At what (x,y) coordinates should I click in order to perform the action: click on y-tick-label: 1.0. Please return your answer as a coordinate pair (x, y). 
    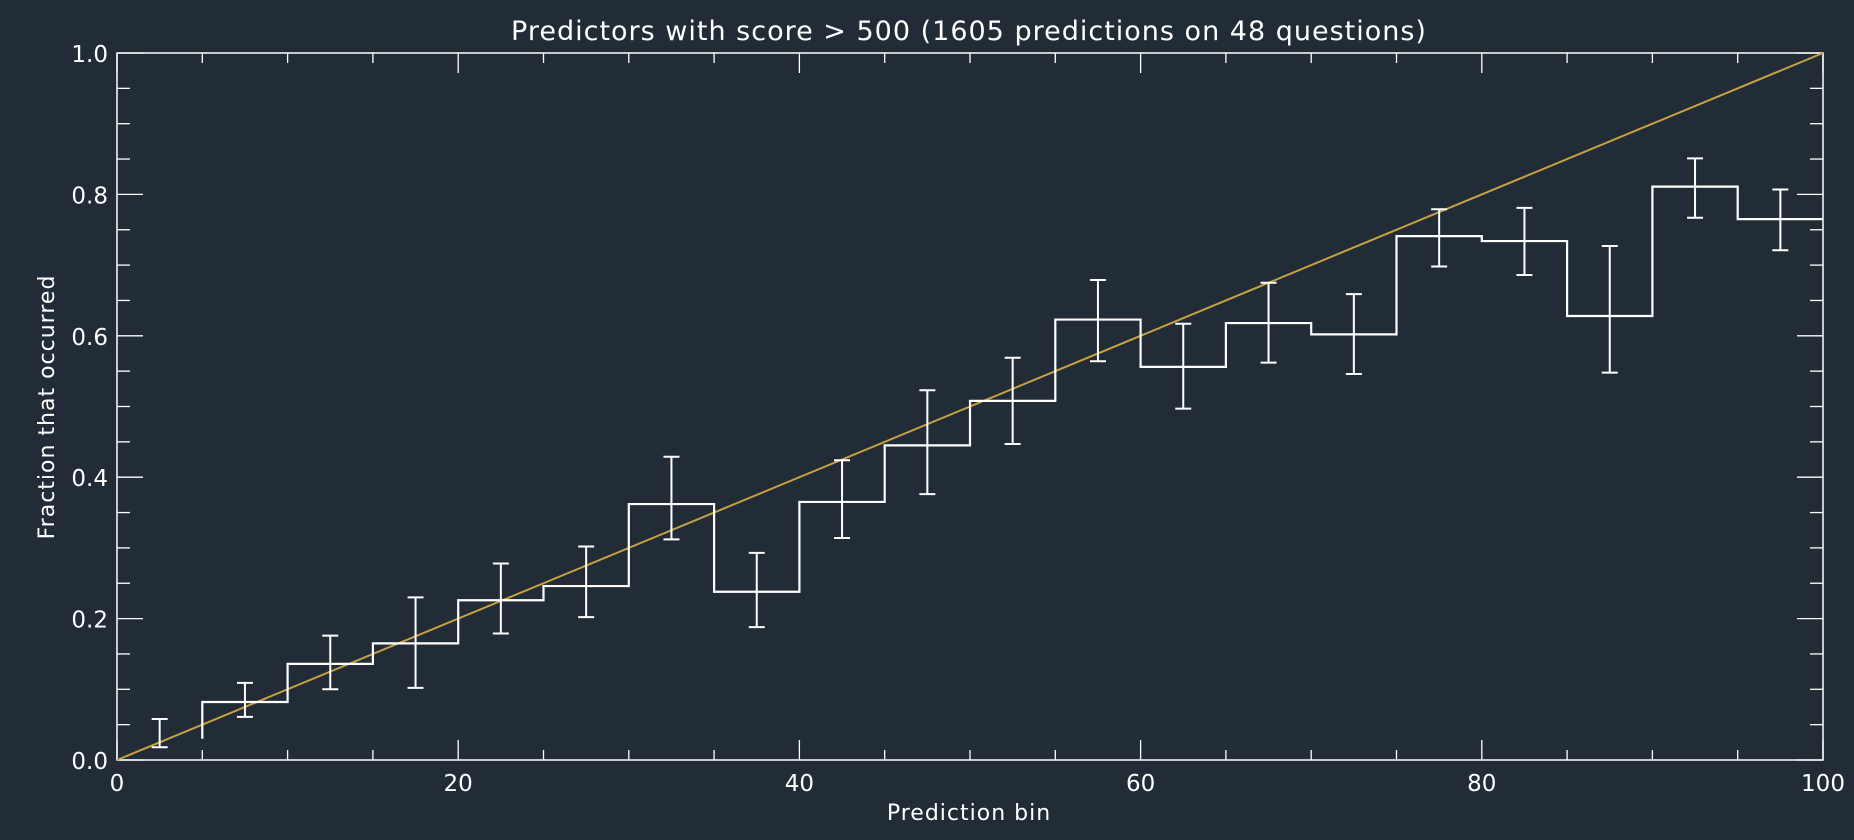
    Looking at the image, I should click on (89, 55).